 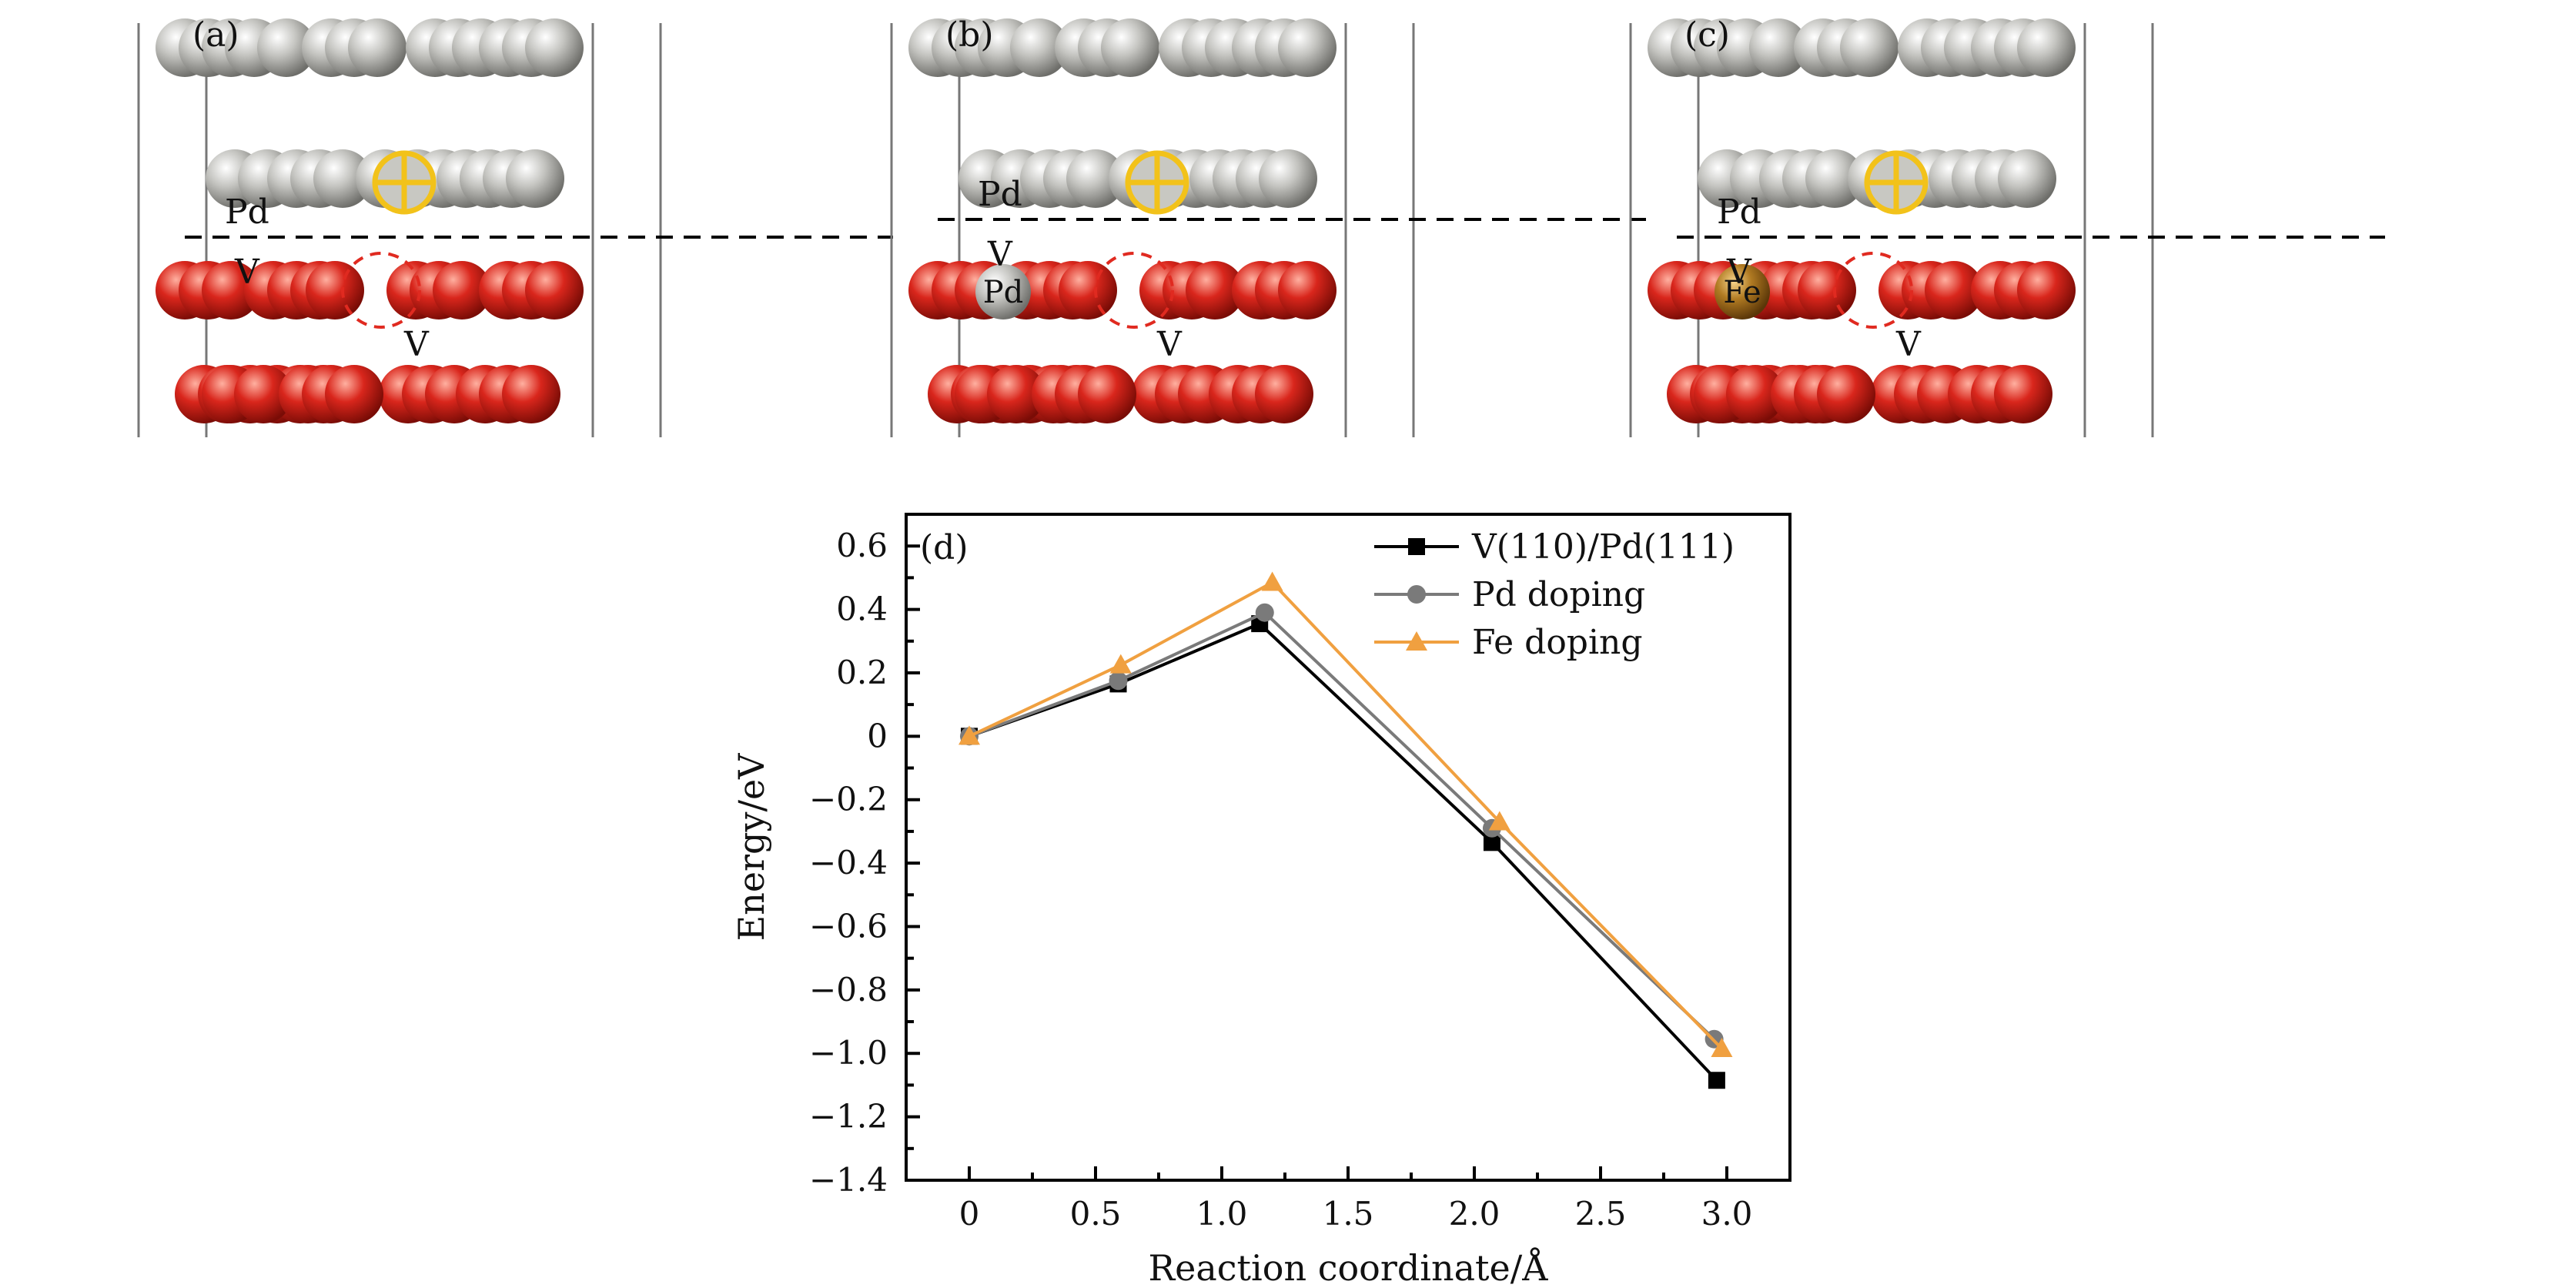 What do you see at coordinates (862, 672) in the screenshot?
I see `y-tick-label: 0.2` at bounding box center [862, 672].